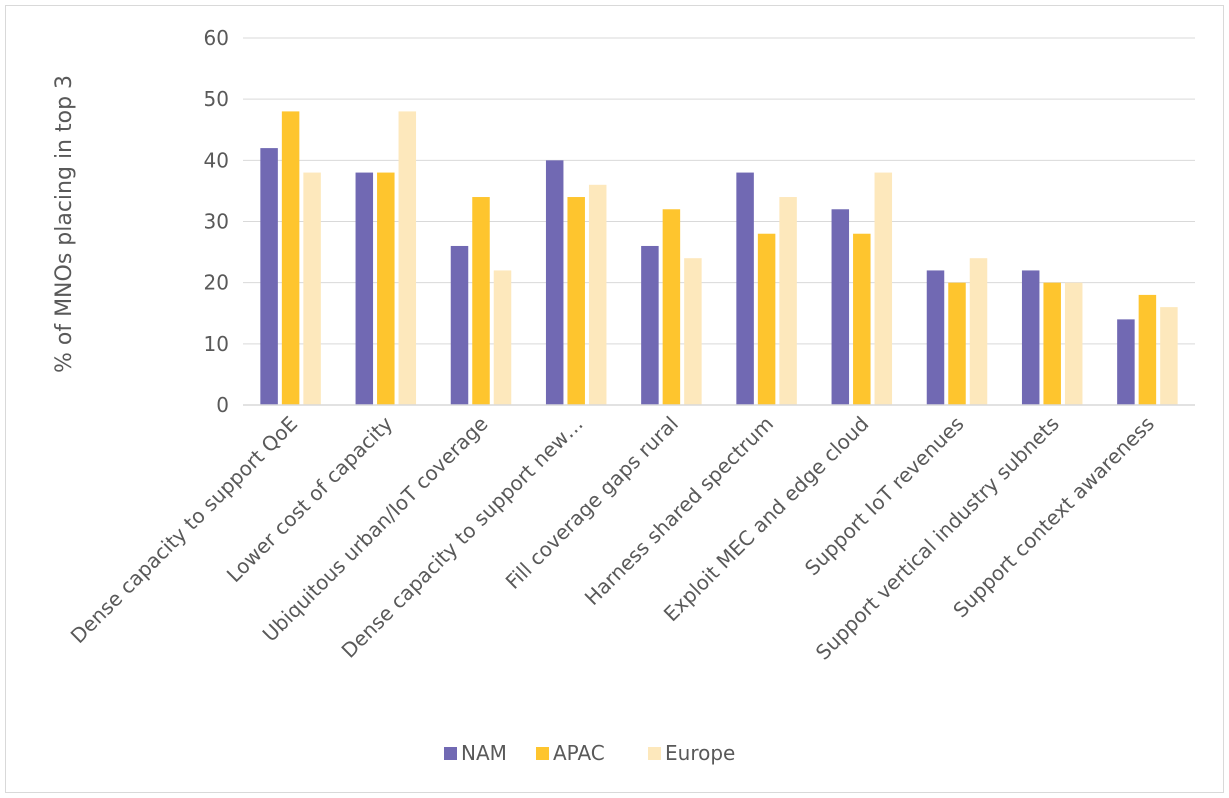 This screenshot has height=798, width=1229. Describe the element at coordinates (216, 38) in the screenshot. I see `y-tick-label: 60` at that location.